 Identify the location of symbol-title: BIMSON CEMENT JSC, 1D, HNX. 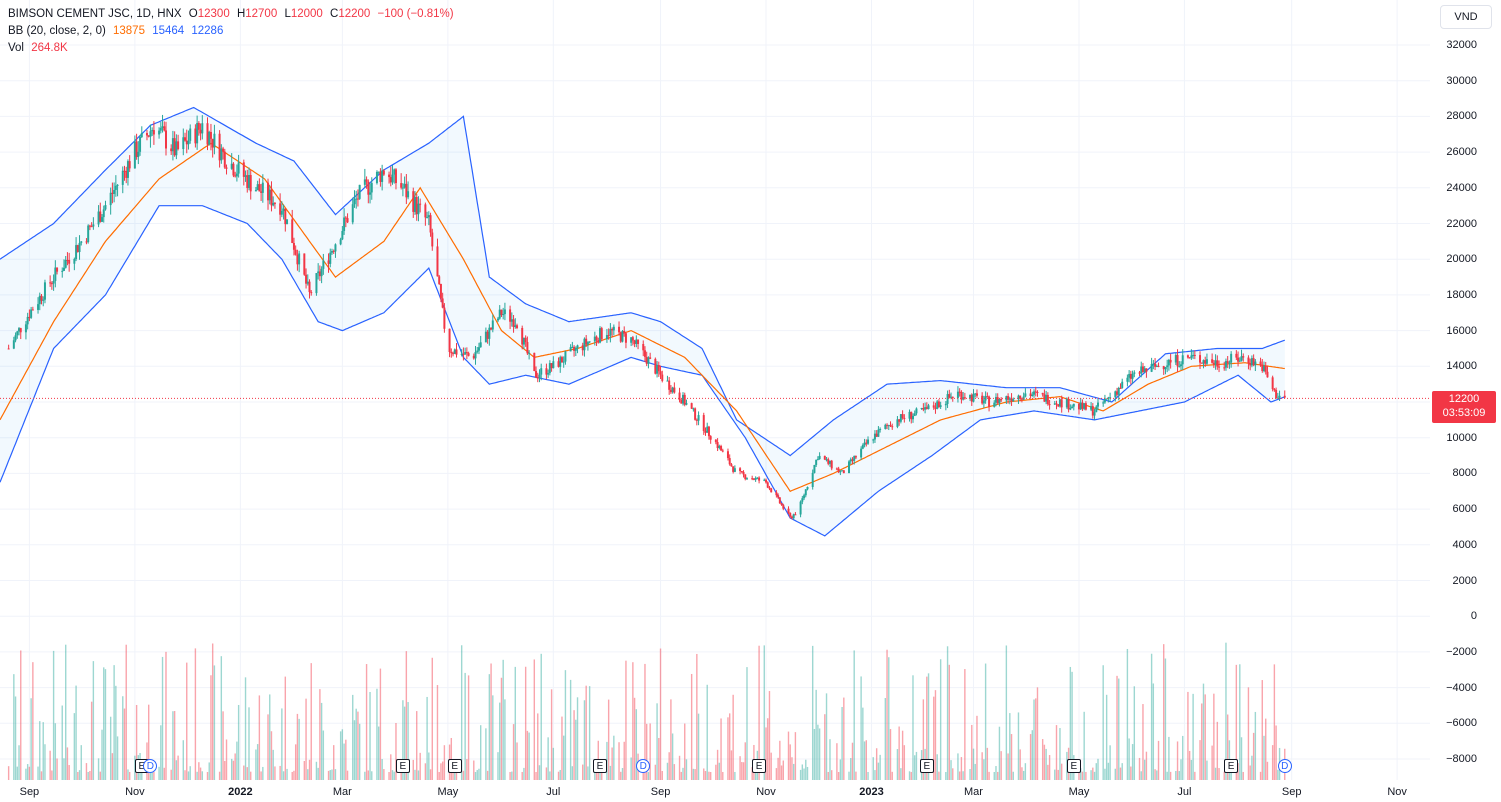
(95, 14).